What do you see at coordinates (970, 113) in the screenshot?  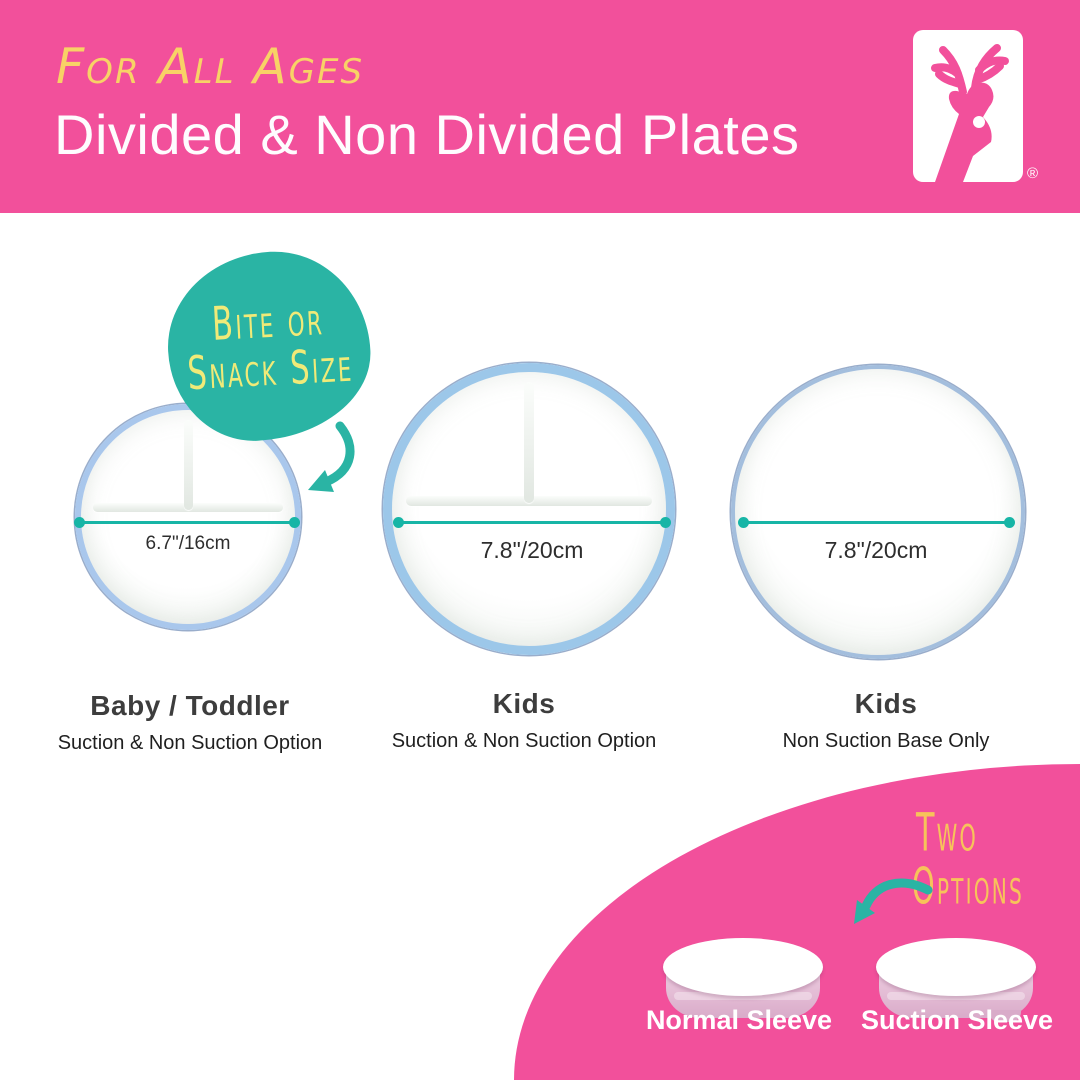 I see `deer-logo-icon` at bounding box center [970, 113].